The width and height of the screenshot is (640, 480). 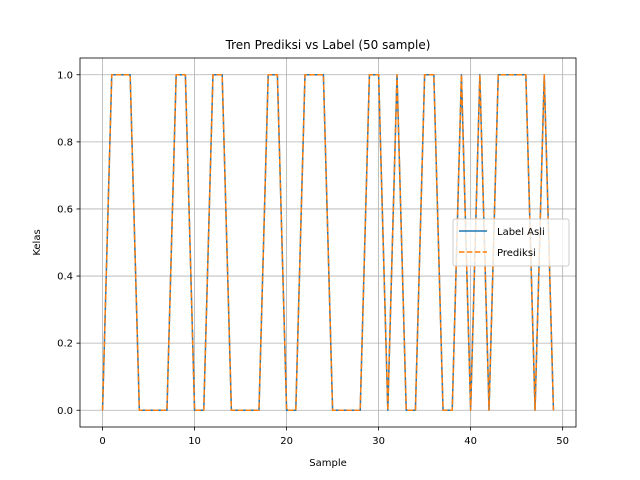 I want to click on y-tick-label: 0.4, so click(x=65, y=277).